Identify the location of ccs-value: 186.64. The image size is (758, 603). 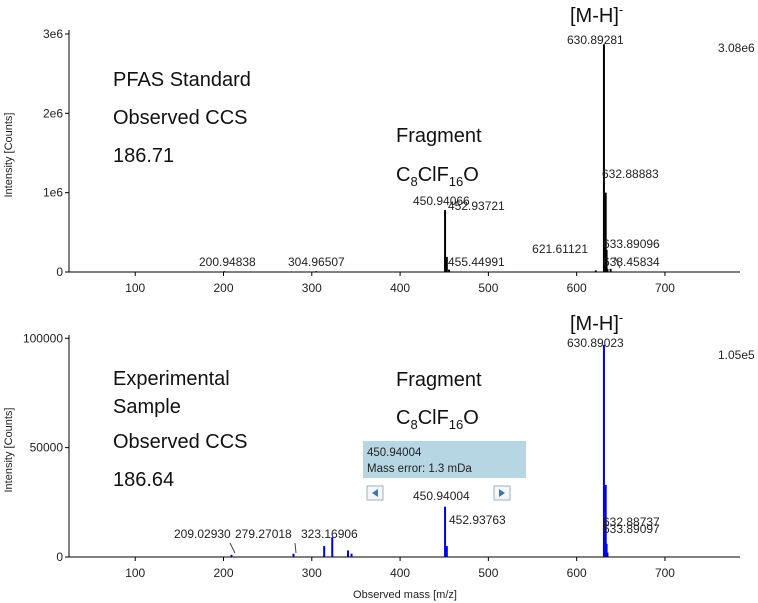
(143, 480).